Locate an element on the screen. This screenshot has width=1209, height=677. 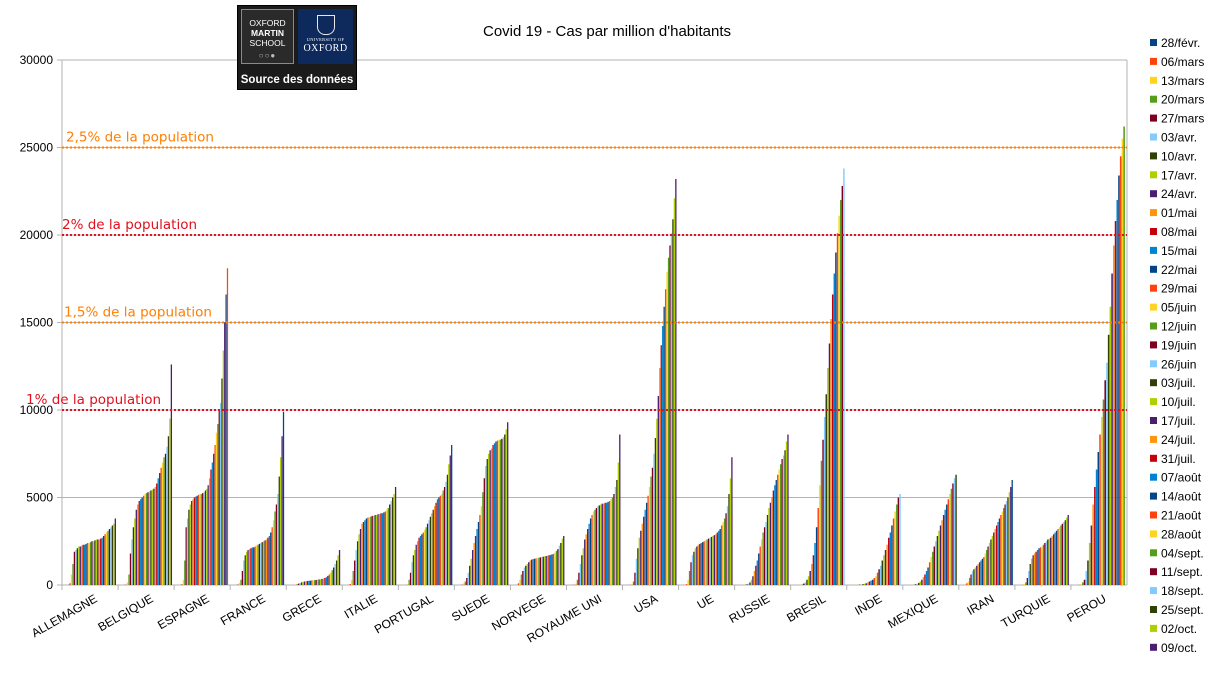
legend-entry: 04/sept. is located at coordinates (1182, 553).